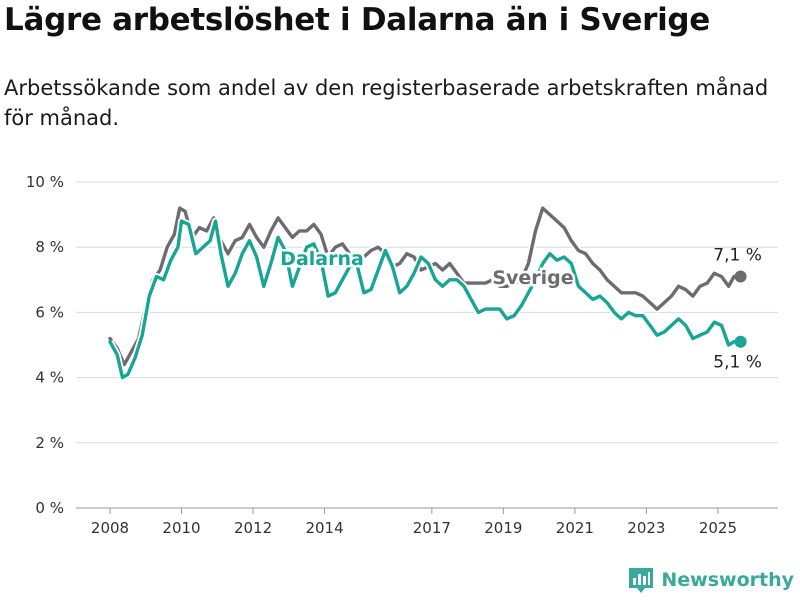 The height and width of the screenshot is (600, 800). Describe the element at coordinates (49, 378) in the screenshot. I see `y-tick-label: 4 %` at that location.